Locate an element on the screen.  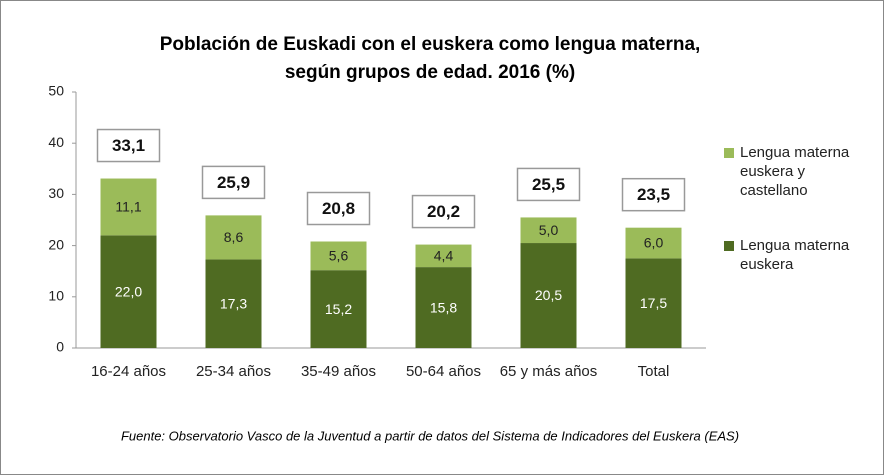
total-label: 20,2 is located at coordinates (443, 211).